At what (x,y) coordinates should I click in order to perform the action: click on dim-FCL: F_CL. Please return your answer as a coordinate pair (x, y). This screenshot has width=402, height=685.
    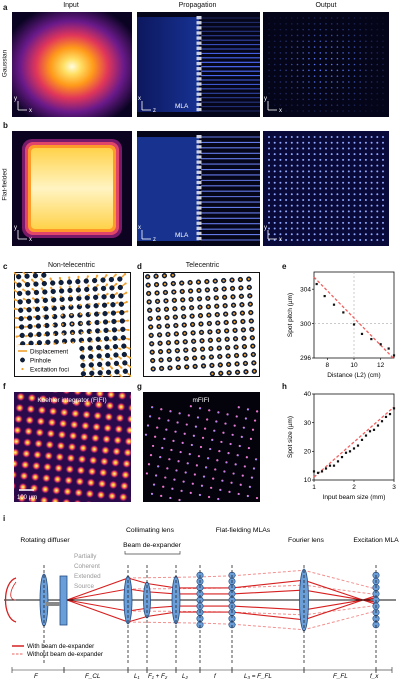
    Looking at the image, I should click on (93, 676).